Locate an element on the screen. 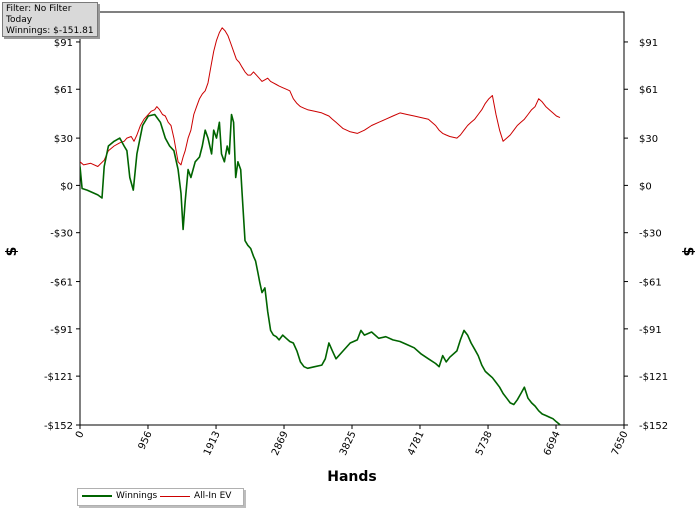 This screenshot has width=700, height=521. legend-item-winnings: Winnings is located at coordinates (119, 496).